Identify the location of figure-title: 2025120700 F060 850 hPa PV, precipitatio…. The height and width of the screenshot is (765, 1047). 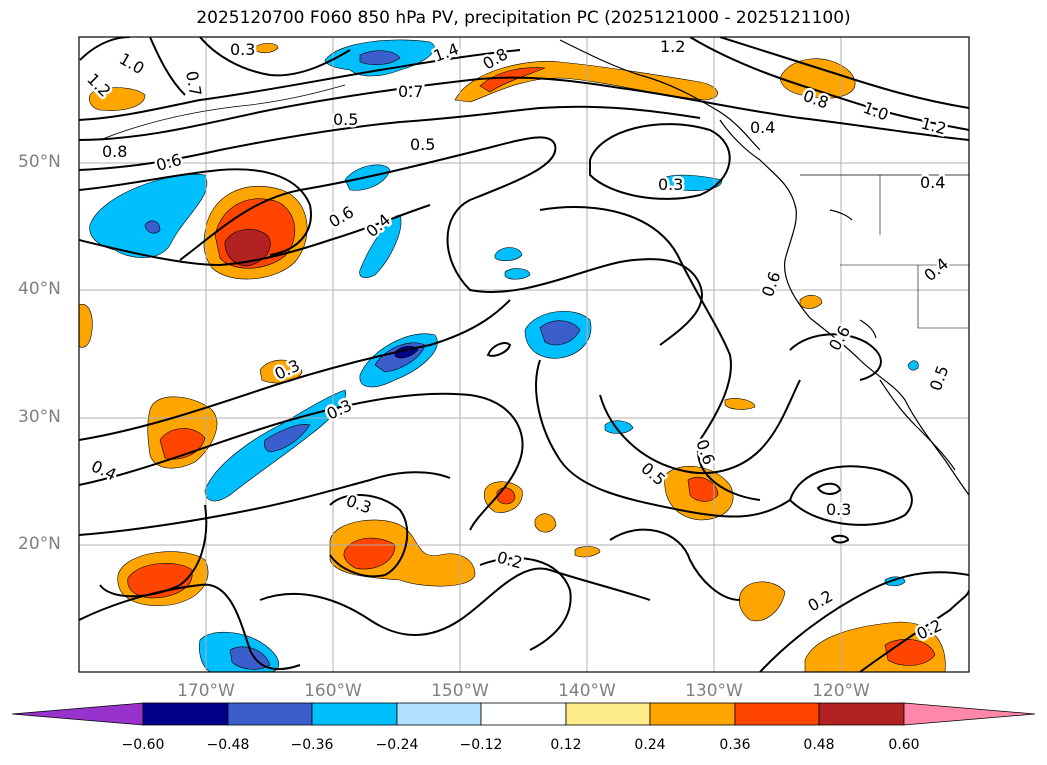
(523, 18).